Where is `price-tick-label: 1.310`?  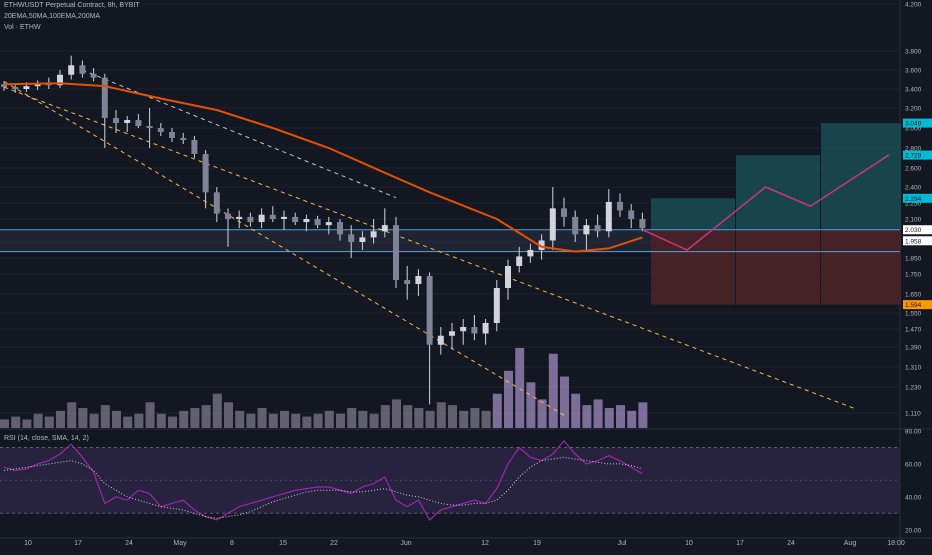
price-tick-label: 1.310 is located at coordinates (913, 368).